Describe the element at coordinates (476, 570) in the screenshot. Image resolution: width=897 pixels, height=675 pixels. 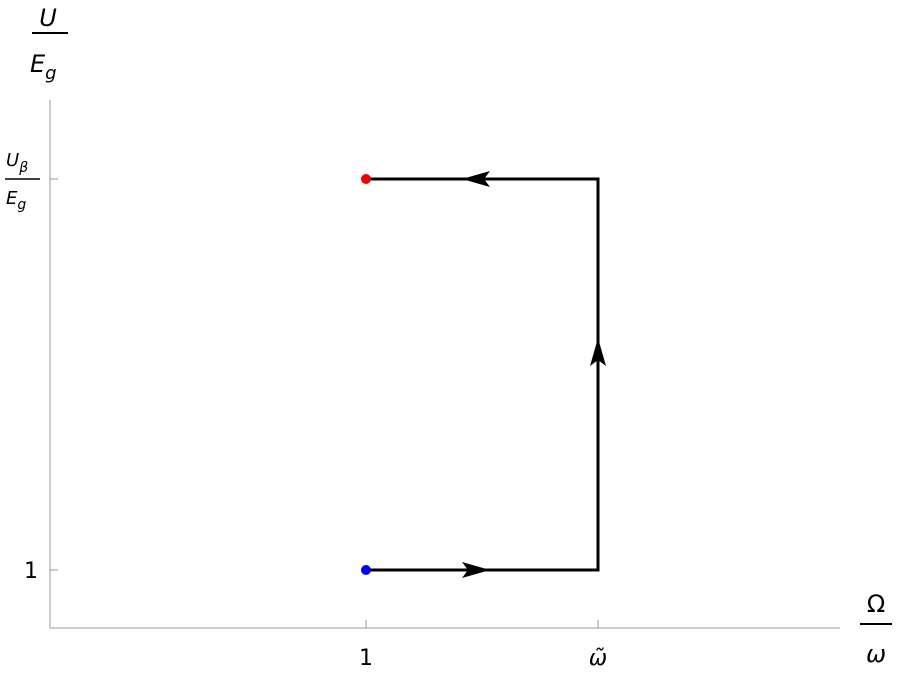
I see `arrow-right` at that location.